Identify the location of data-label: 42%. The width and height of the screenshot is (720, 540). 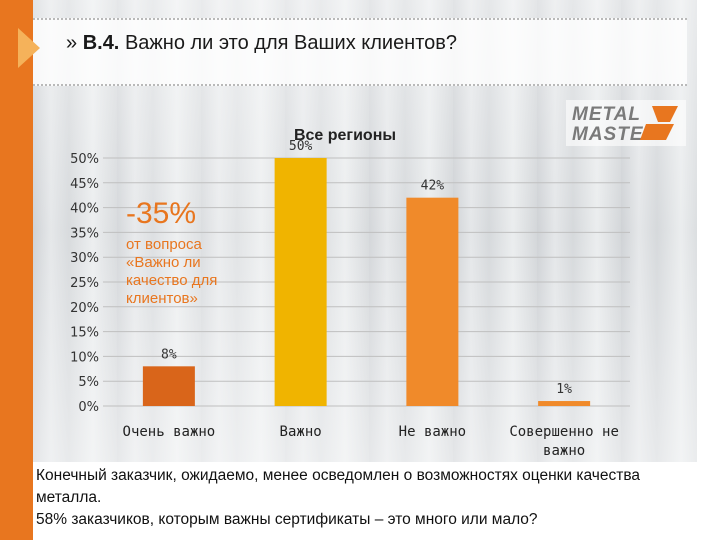
(433, 186).